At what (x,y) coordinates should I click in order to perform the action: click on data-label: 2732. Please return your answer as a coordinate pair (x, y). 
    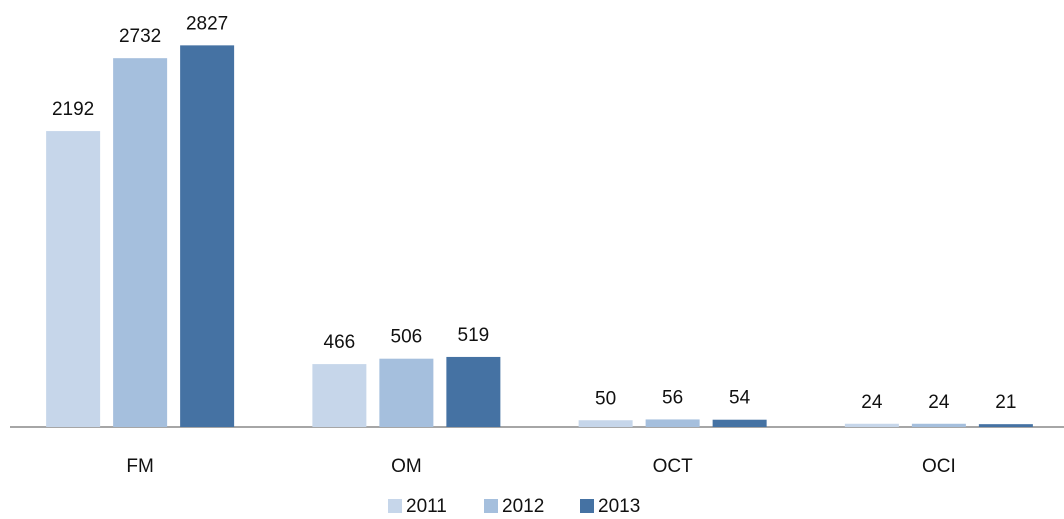
    Looking at the image, I should click on (140, 36).